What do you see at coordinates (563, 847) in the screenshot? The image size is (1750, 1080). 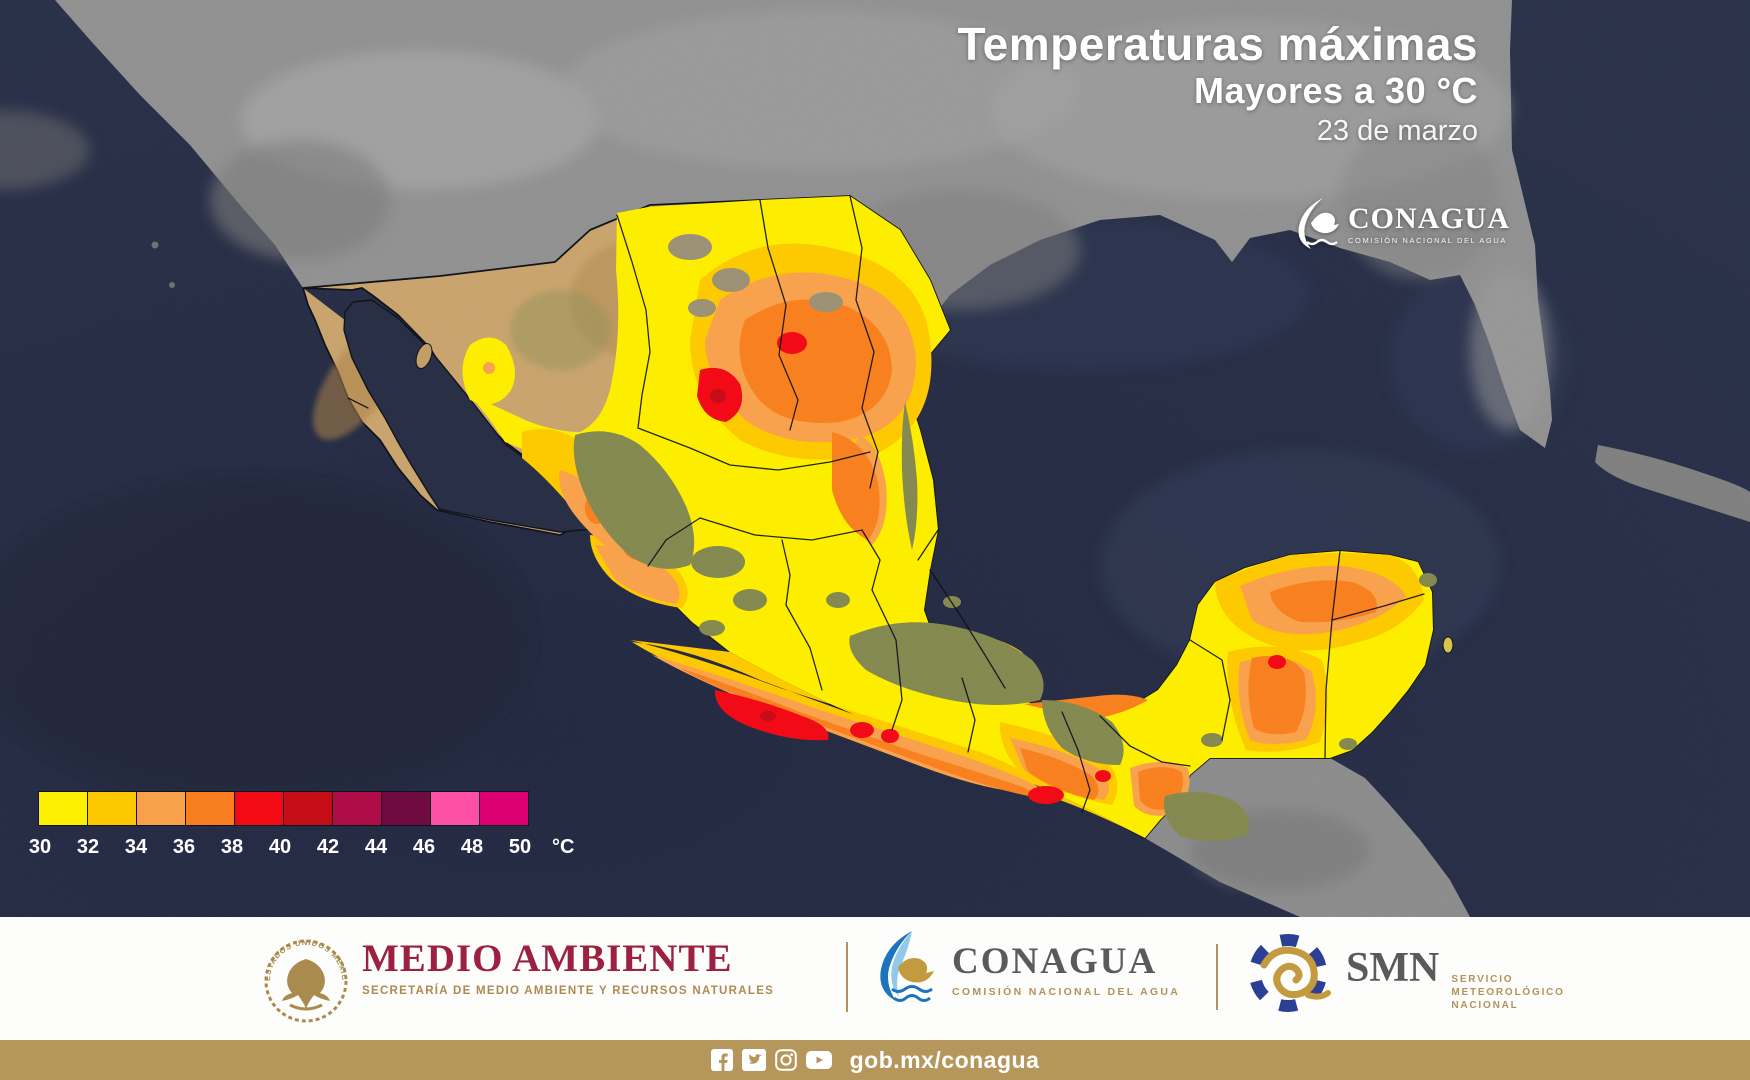 I see `legend-unit: °C` at bounding box center [563, 847].